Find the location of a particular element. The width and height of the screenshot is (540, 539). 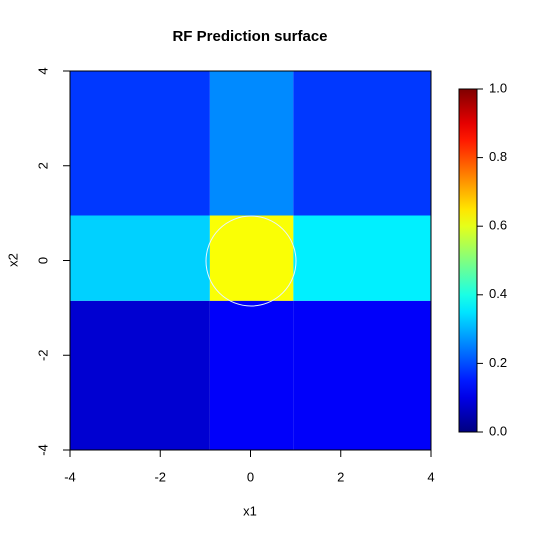

y-axis-label: x2 is located at coordinates (12, 260).